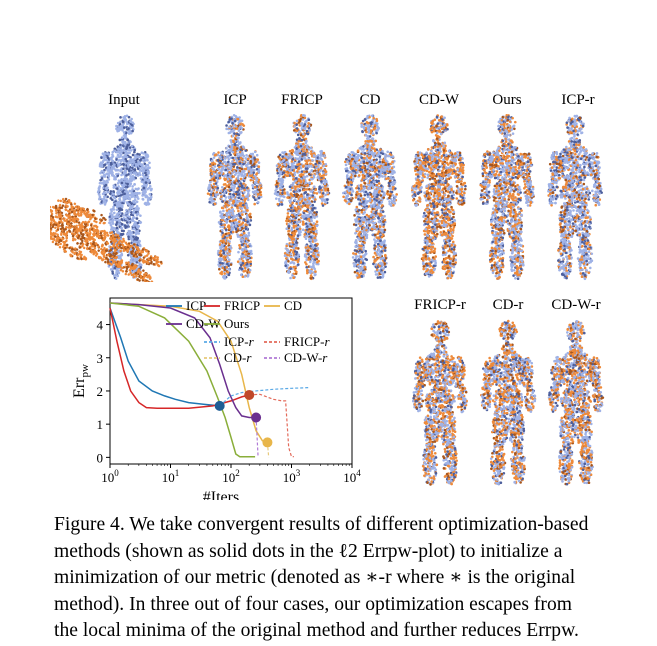  I want to click on panel-label-cd-w: CD-W, so click(439, 100).